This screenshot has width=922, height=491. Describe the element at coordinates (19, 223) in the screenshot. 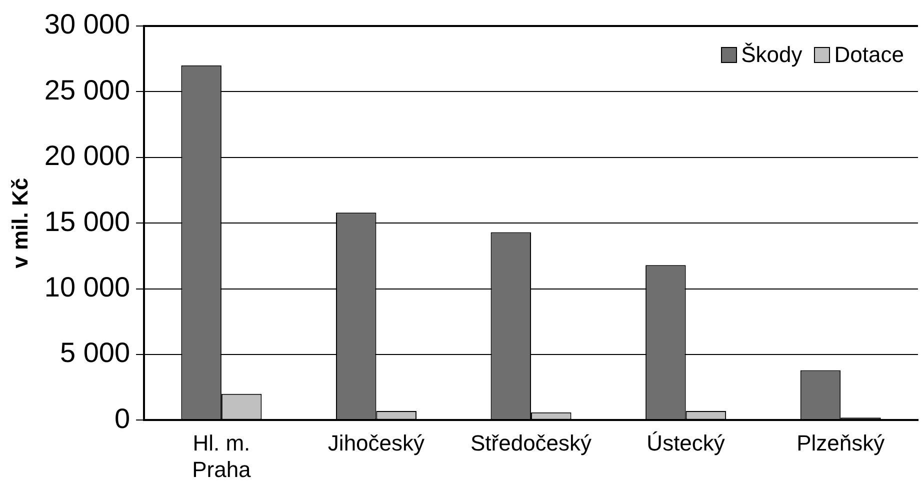

I see `y-axis-title: v mil. Kč` at that location.